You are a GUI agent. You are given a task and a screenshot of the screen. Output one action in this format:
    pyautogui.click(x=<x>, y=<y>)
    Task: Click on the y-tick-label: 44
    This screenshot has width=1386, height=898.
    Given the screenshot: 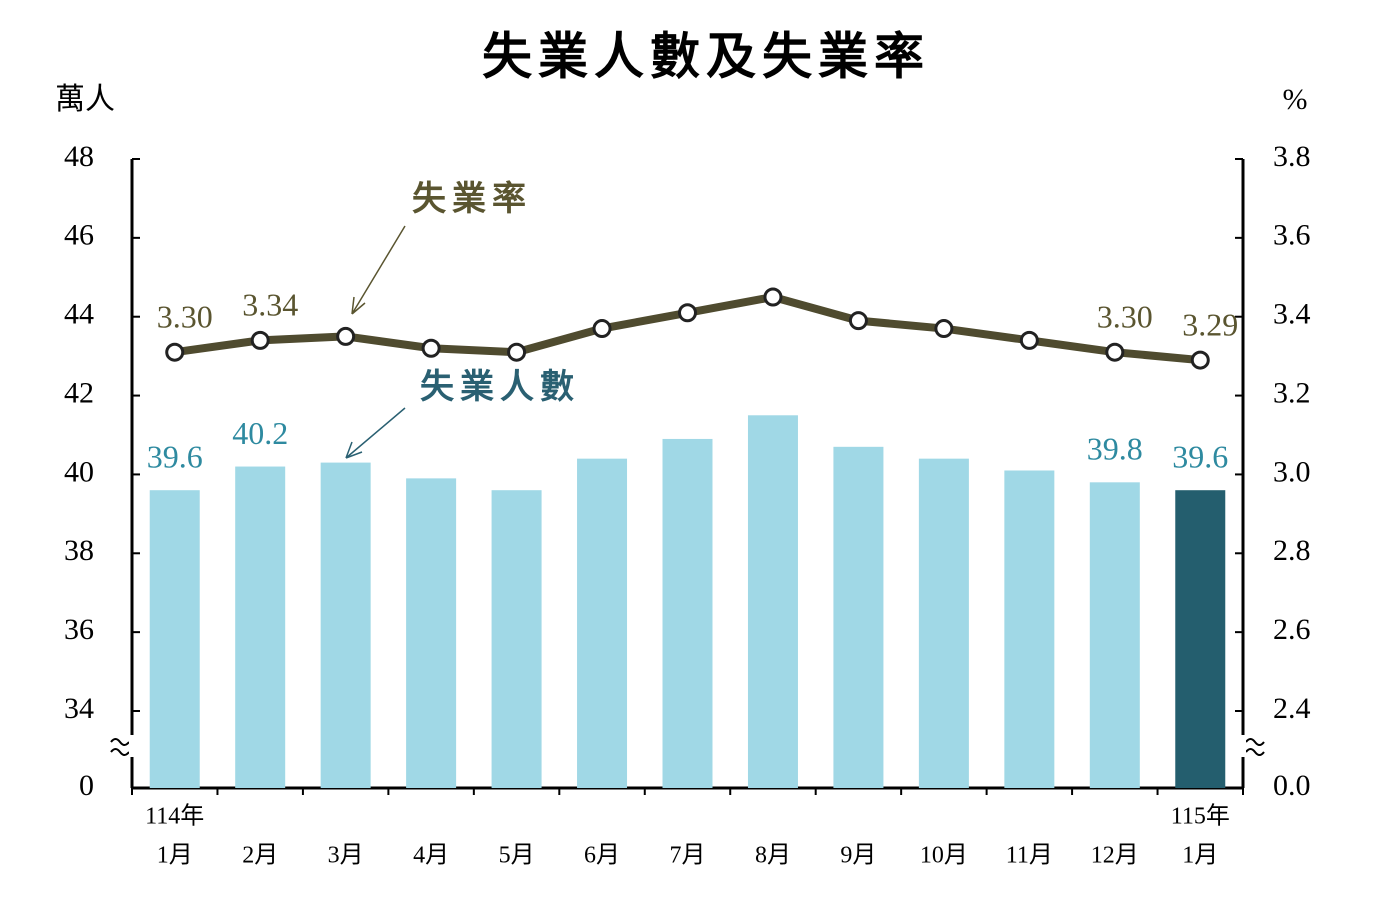 What is the action you would take?
    pyautogui.click(x=79, y=314)
    